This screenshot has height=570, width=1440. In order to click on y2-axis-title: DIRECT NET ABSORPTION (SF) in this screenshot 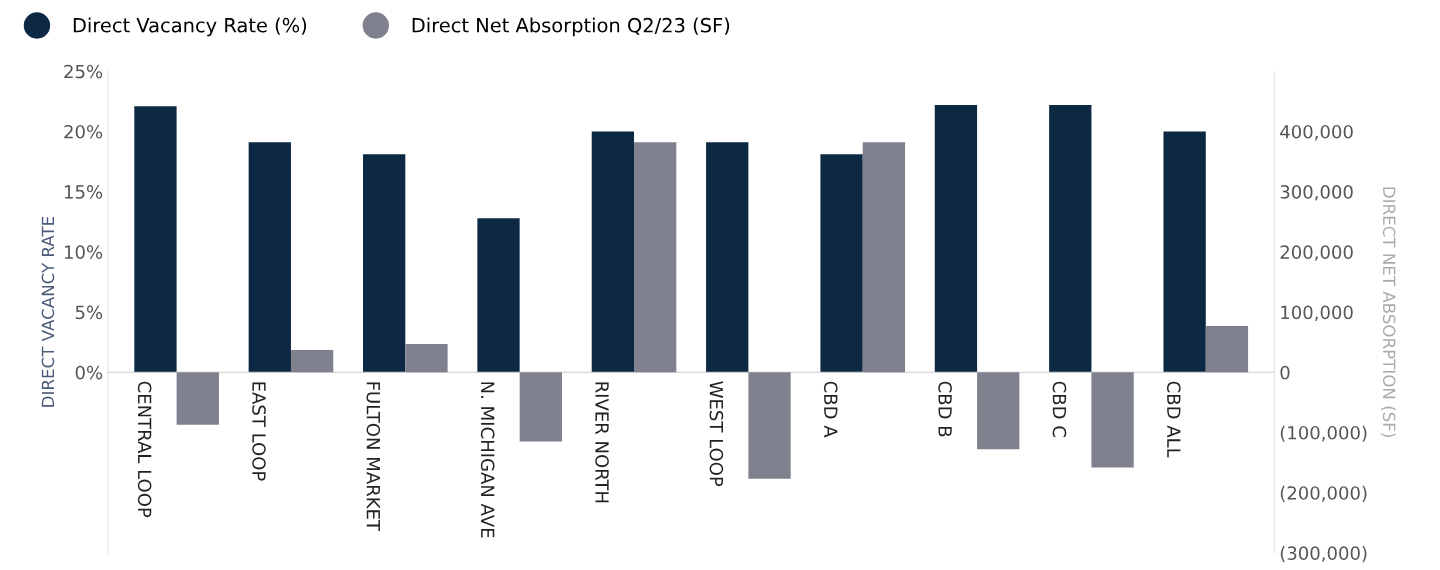, I will do `click(1388, 312)`.